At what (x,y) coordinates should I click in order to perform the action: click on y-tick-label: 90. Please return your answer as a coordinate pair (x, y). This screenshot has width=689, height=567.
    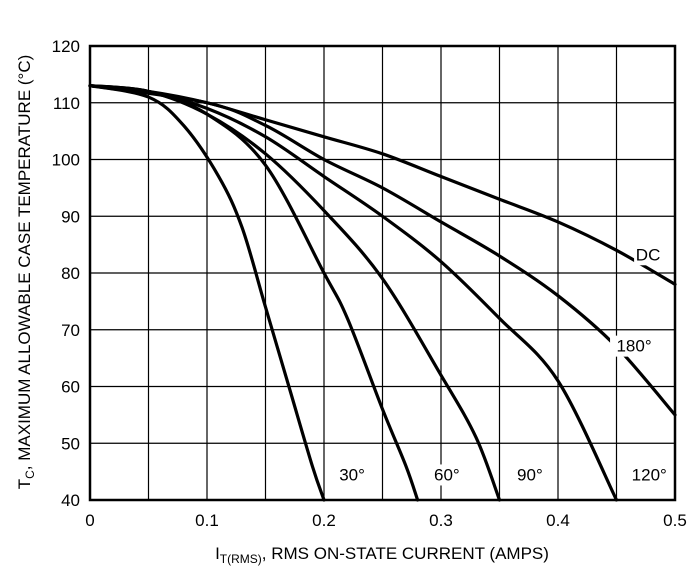
    Looking at the image, I should click on (70, 216).